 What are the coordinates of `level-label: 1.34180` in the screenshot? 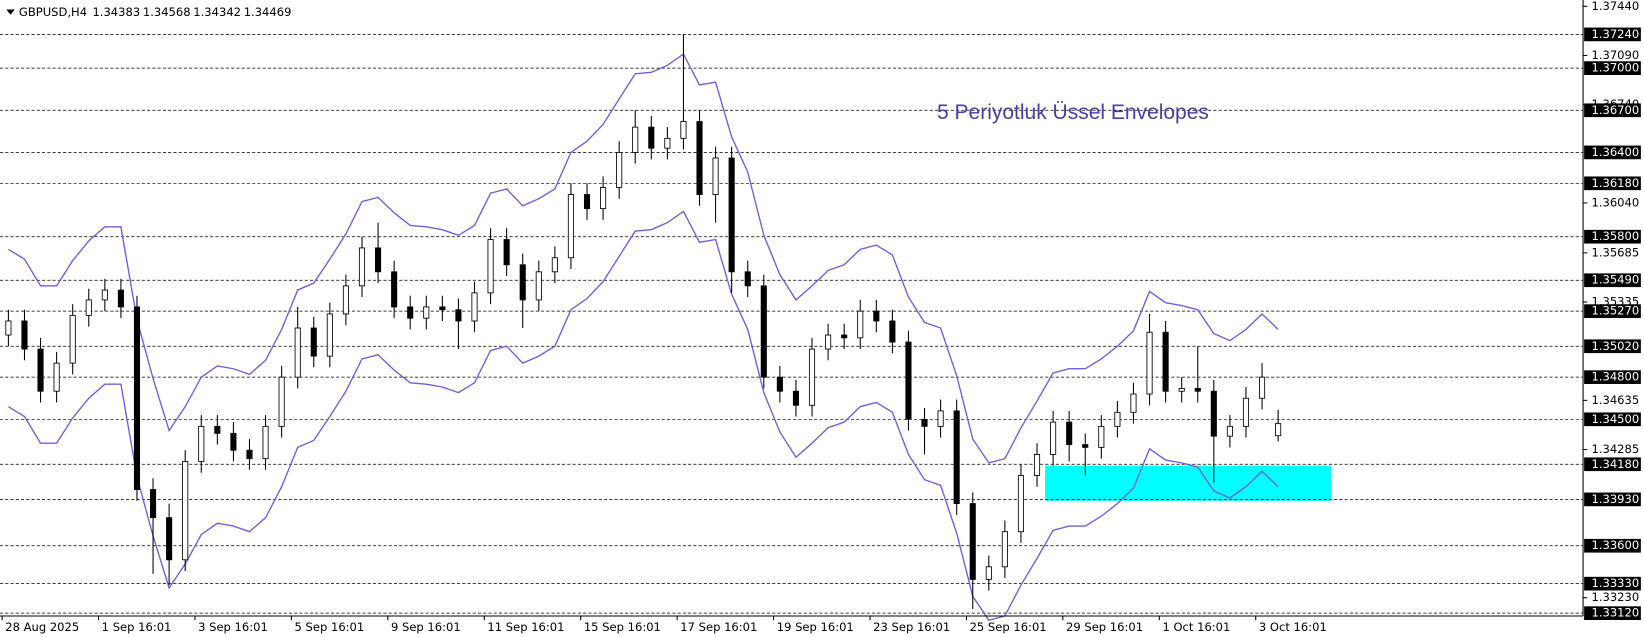 It's located at (1615, 464).